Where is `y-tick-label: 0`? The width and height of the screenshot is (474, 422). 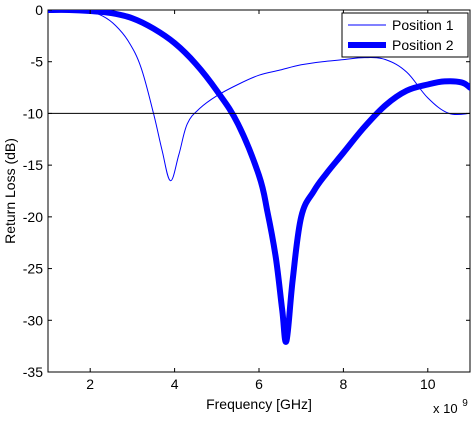
y-tick-label: 0 is located at coordinates (39, 10).